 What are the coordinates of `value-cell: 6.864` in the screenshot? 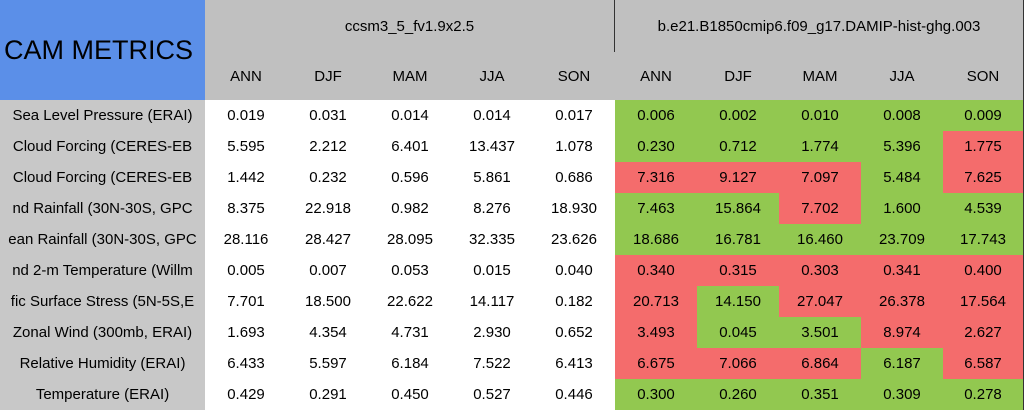 It's located at (820, 364).